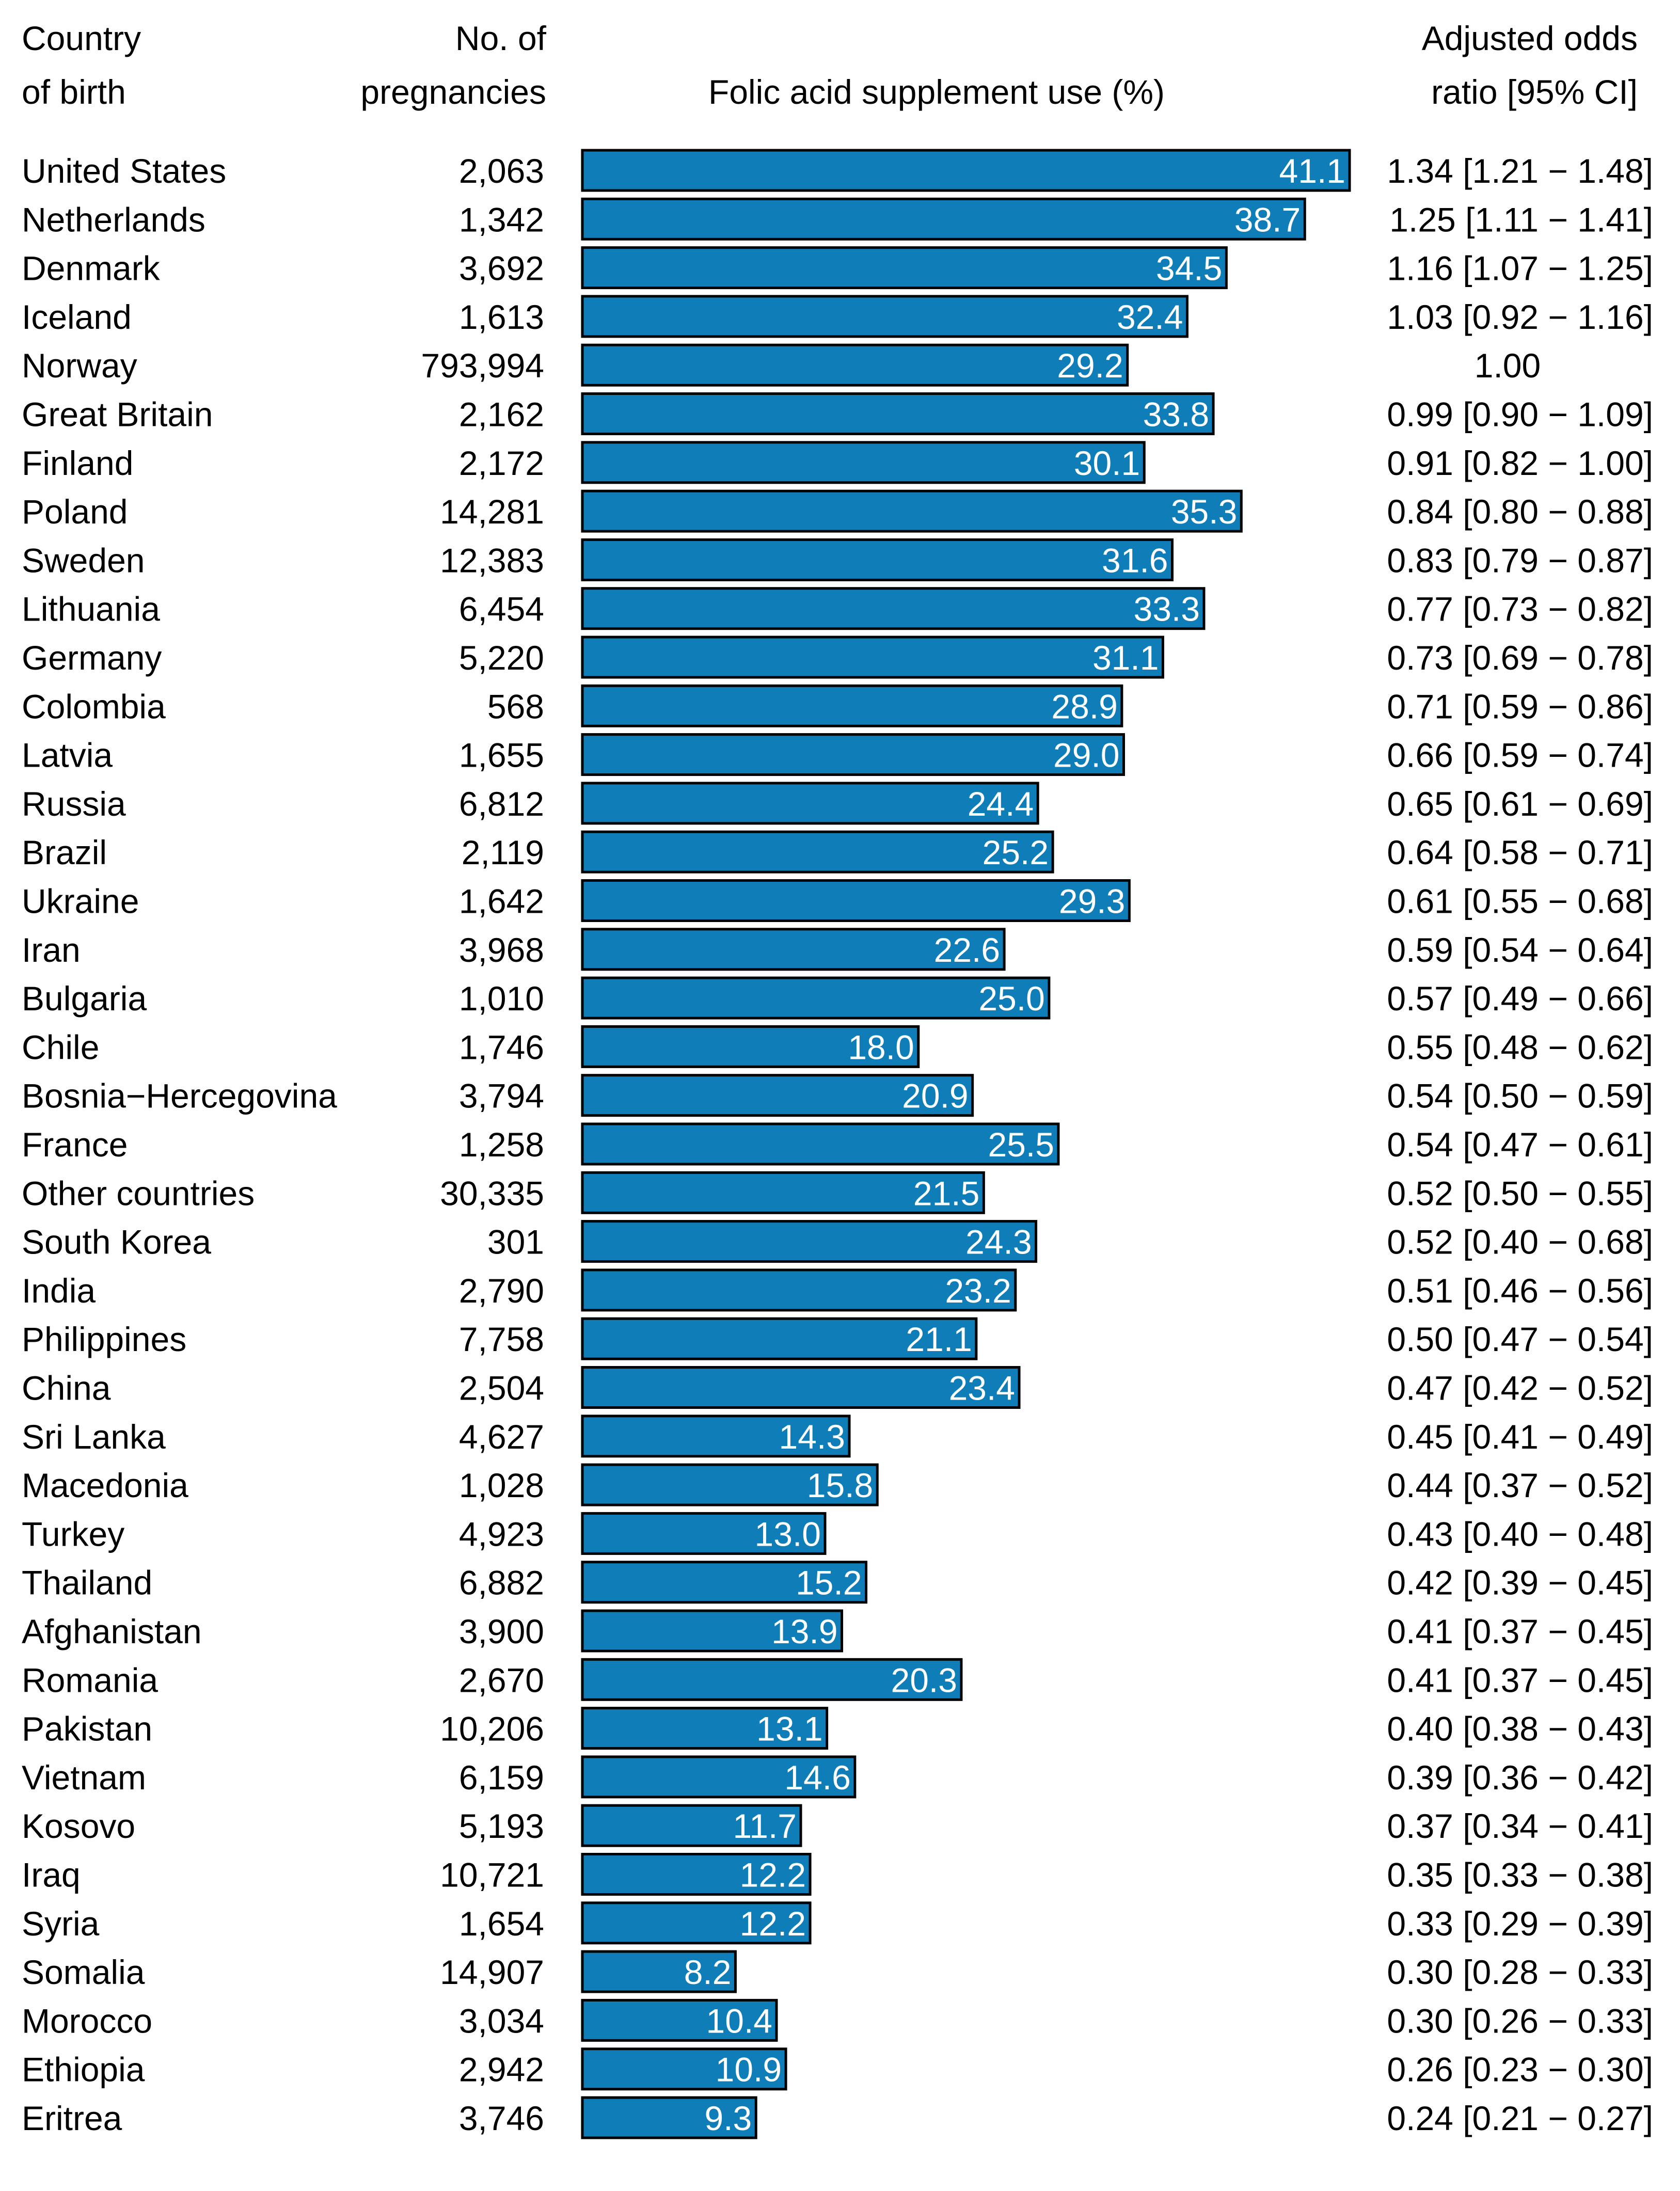 The image size is (1680, 2191). What do you see at coordinates (837, 1485) in the screenshot?
I see `chart-row: Macedonia 1,028 15.8 0.44 [0.37 − 0.52]` at bounding box center [837, 1485].